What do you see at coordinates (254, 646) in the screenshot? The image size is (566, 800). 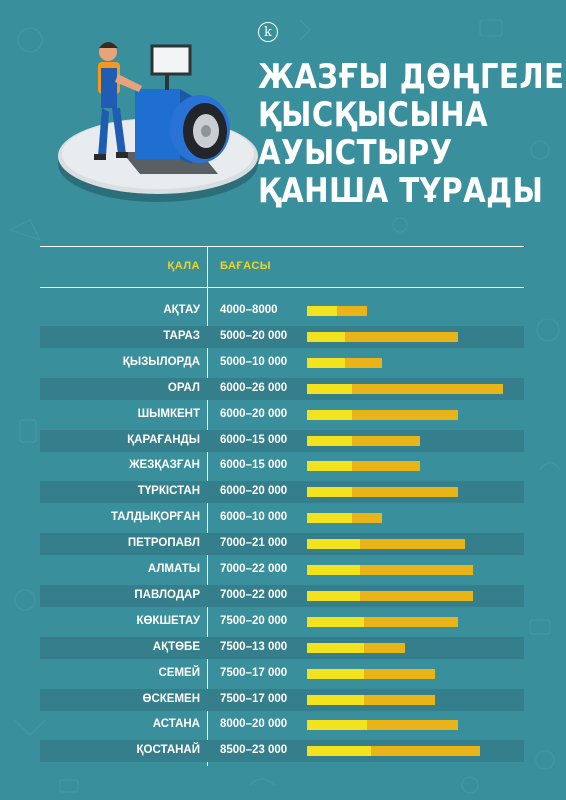 I see `price-label: 7500–13 000` at bounding box center [254, 646].